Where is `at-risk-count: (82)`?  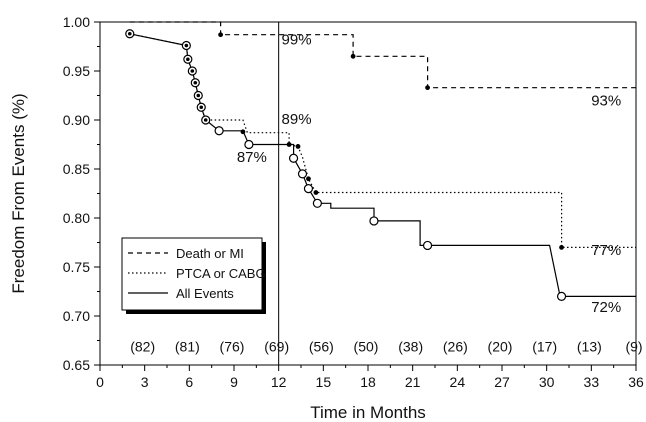 at-risk-count: (82) is located at coordinates (142, 346).